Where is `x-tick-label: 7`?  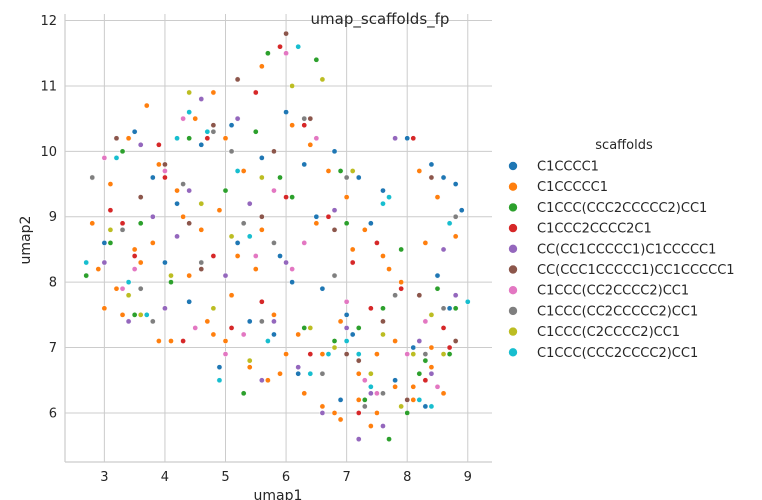
x-tick-label: 7 is located at coordinates (346, 477).